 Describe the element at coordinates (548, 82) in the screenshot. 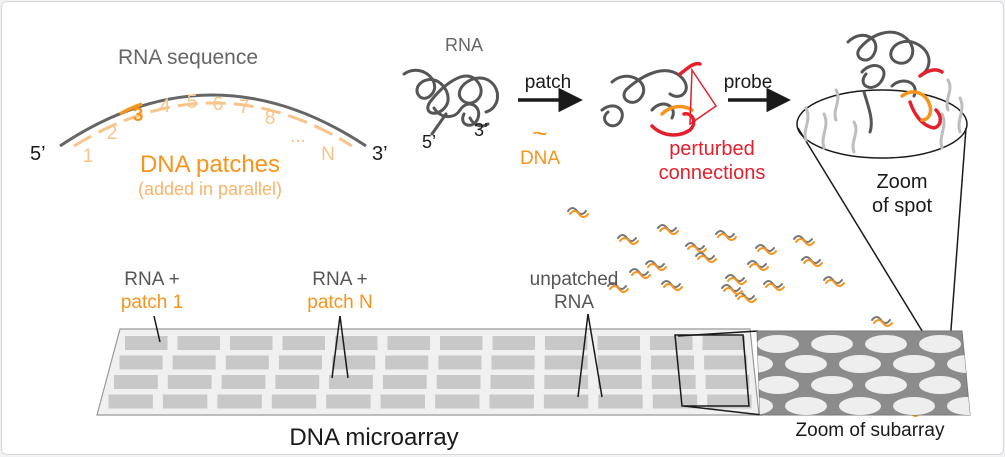

I see `patch-step-label: patch` at that location.